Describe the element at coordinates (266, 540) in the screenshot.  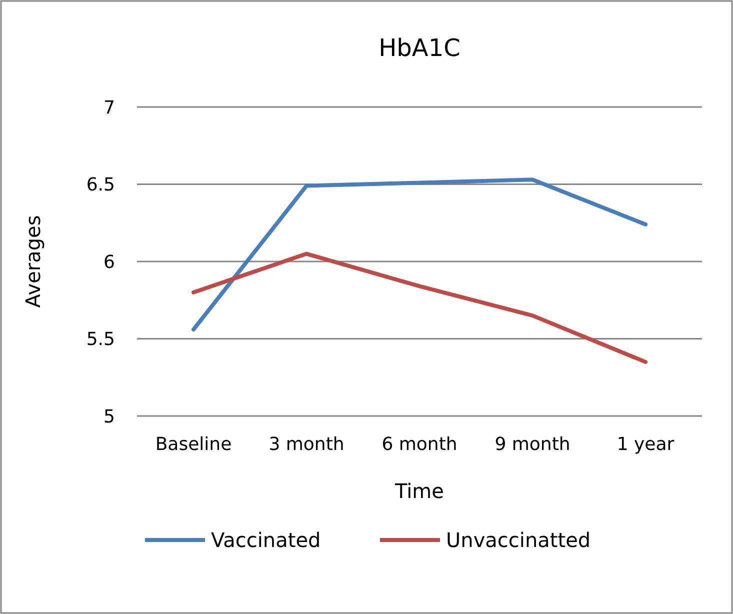
I see `legend-label: Vaccinated` at that location.